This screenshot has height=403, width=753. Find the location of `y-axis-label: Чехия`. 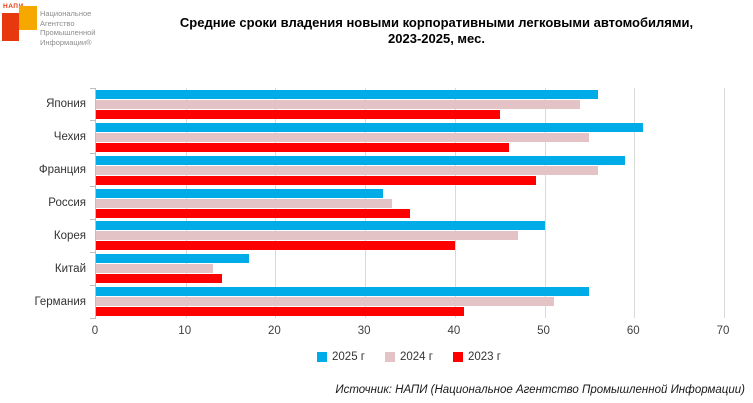

y-axis-label: Чехия is located at coordinates (69, 137).